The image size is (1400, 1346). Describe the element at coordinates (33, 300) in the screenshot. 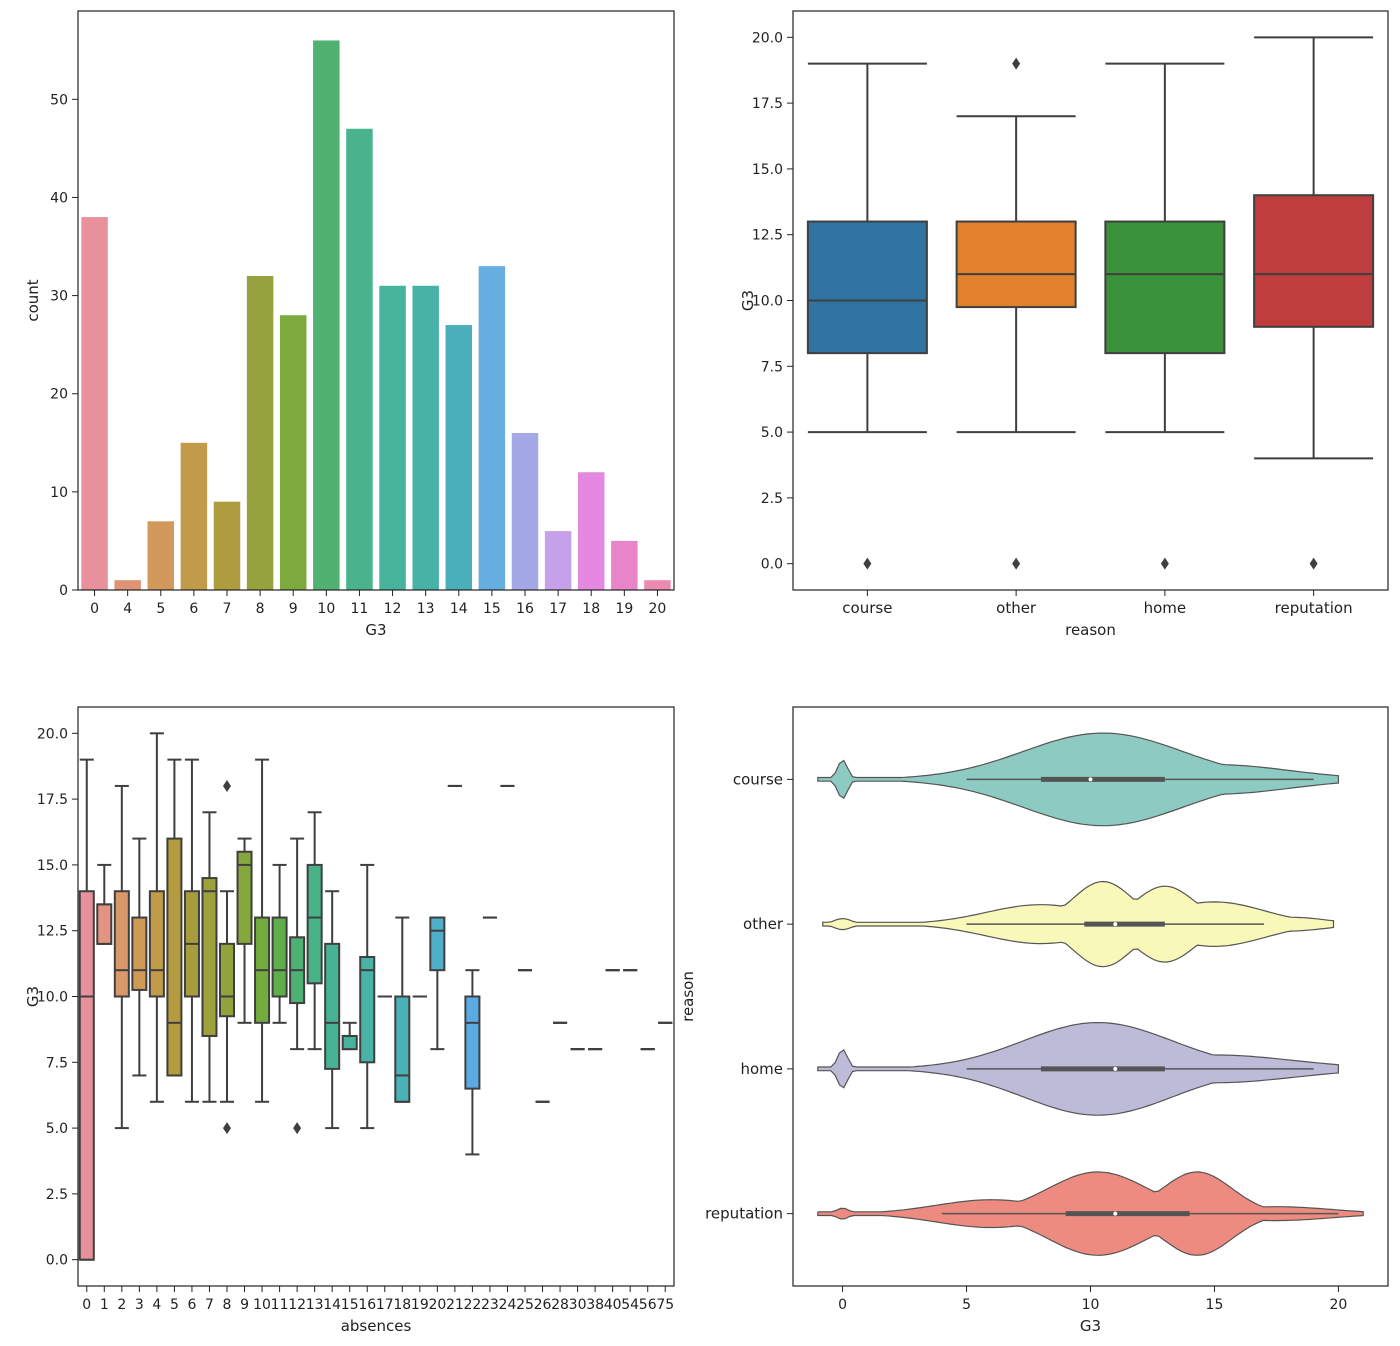

I see `y-axis-label: count` at that location.